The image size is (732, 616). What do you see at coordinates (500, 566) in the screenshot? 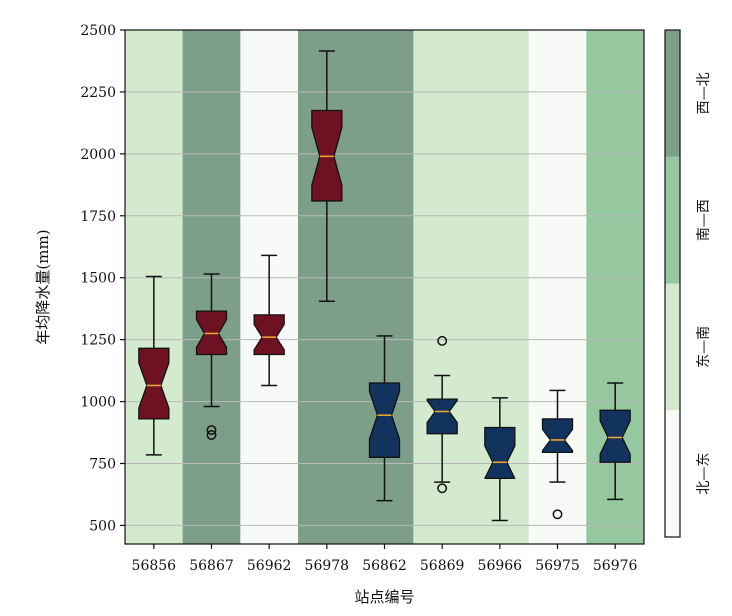
I see `x-tick-label: 56966` at bounding box center [500, 566].